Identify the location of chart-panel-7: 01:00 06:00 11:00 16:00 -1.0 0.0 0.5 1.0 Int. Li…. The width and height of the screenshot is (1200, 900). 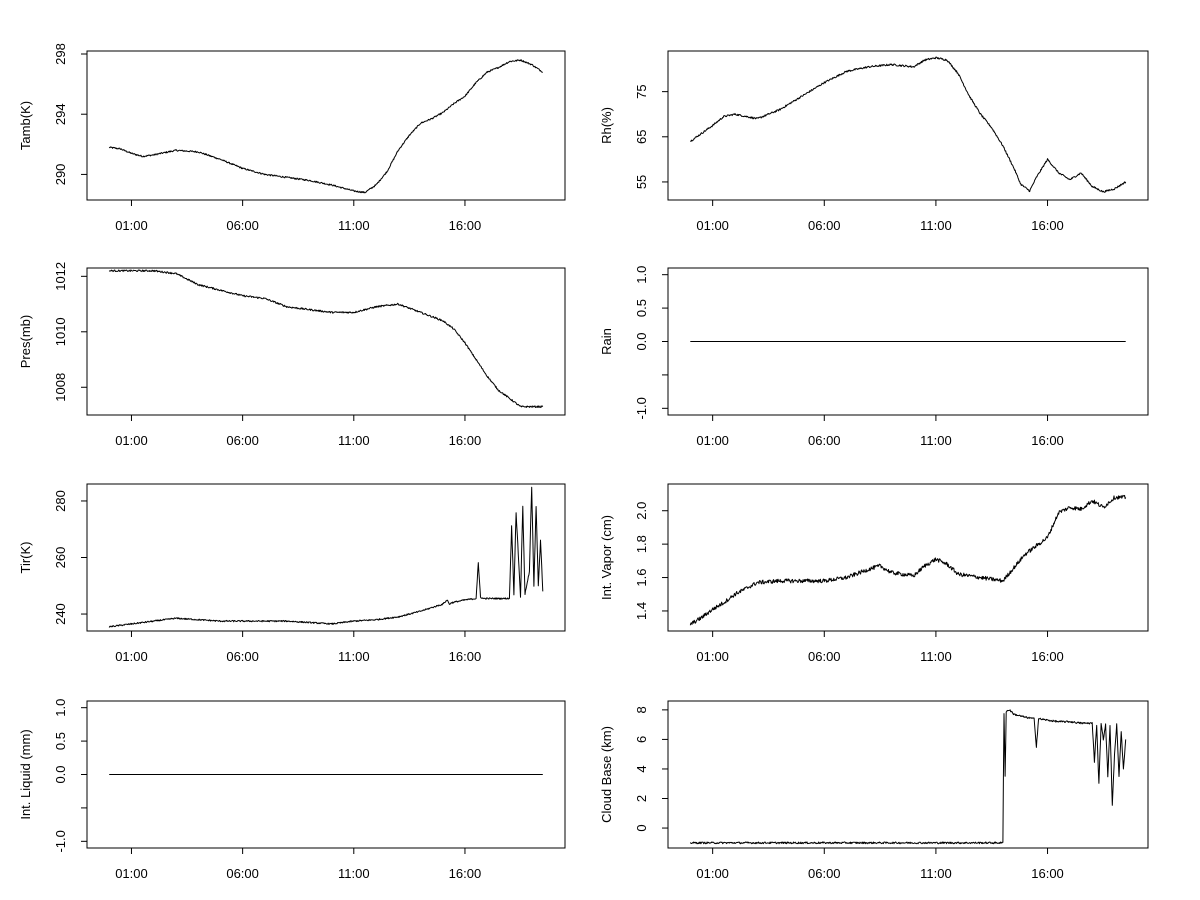
(292, 790).